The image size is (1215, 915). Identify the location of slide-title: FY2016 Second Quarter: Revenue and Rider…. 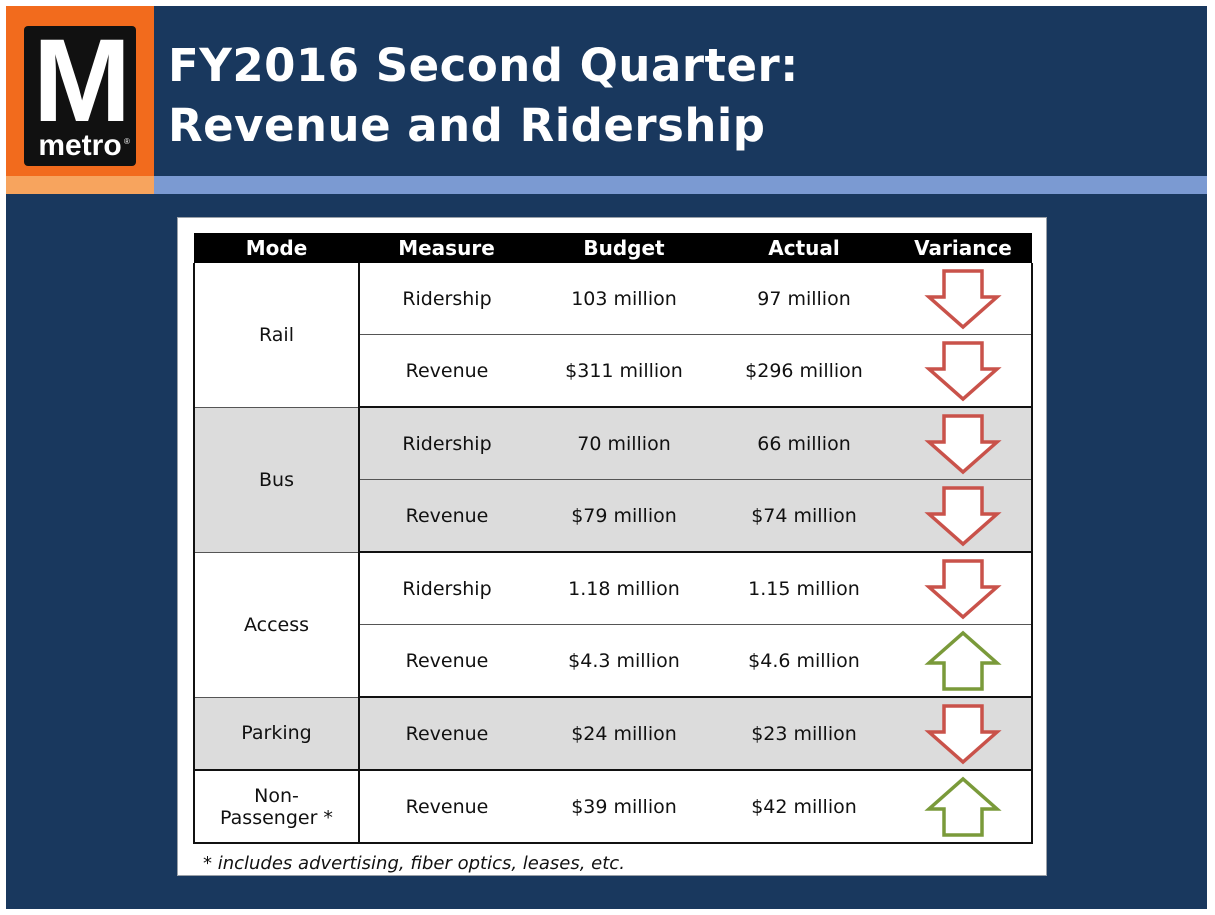
(483, 96).